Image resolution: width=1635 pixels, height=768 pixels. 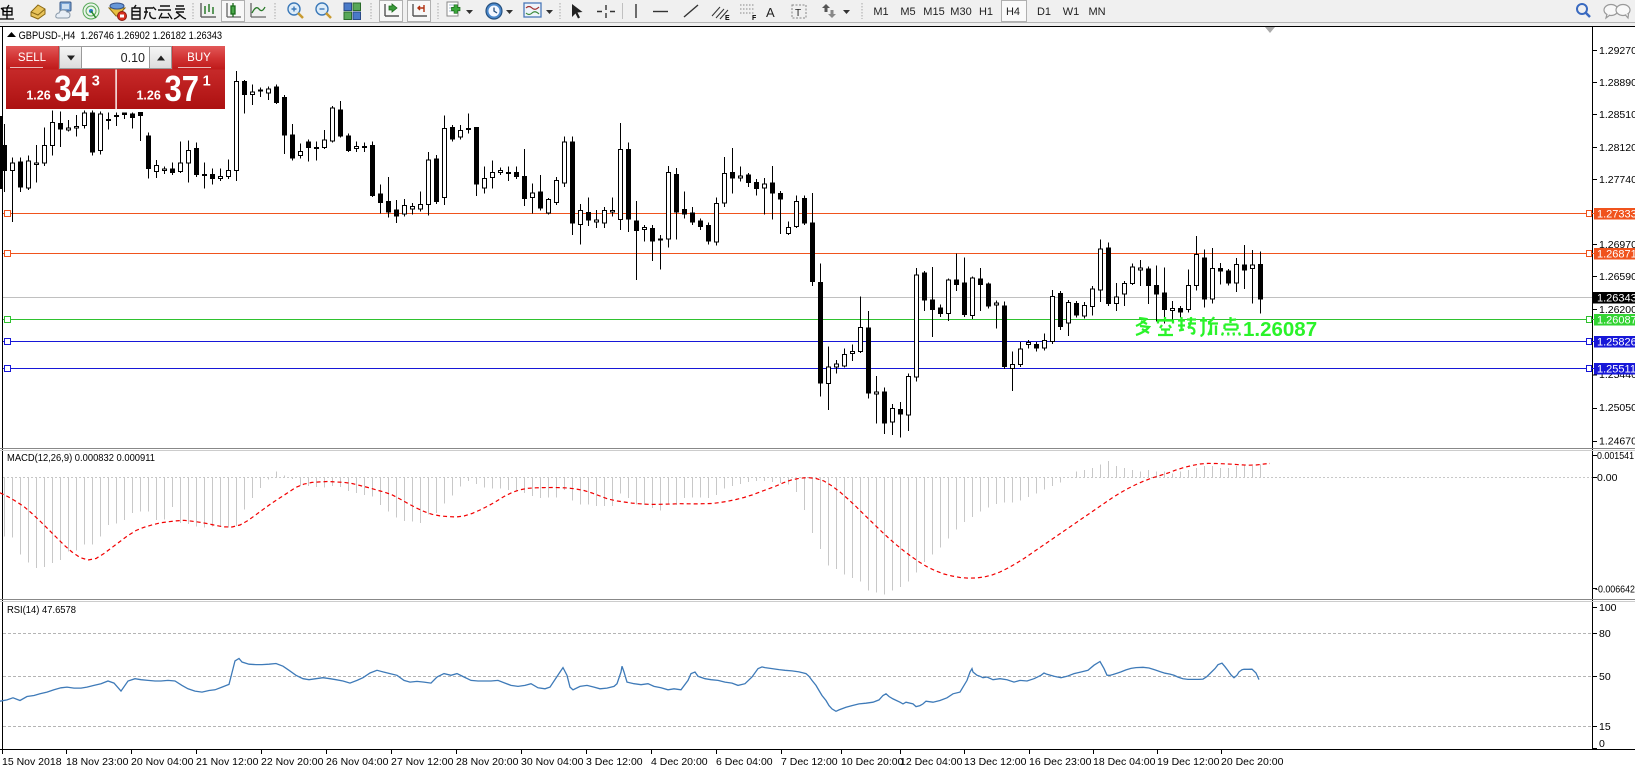 I want to click on svg-text: A, so click(x=770, y=12).